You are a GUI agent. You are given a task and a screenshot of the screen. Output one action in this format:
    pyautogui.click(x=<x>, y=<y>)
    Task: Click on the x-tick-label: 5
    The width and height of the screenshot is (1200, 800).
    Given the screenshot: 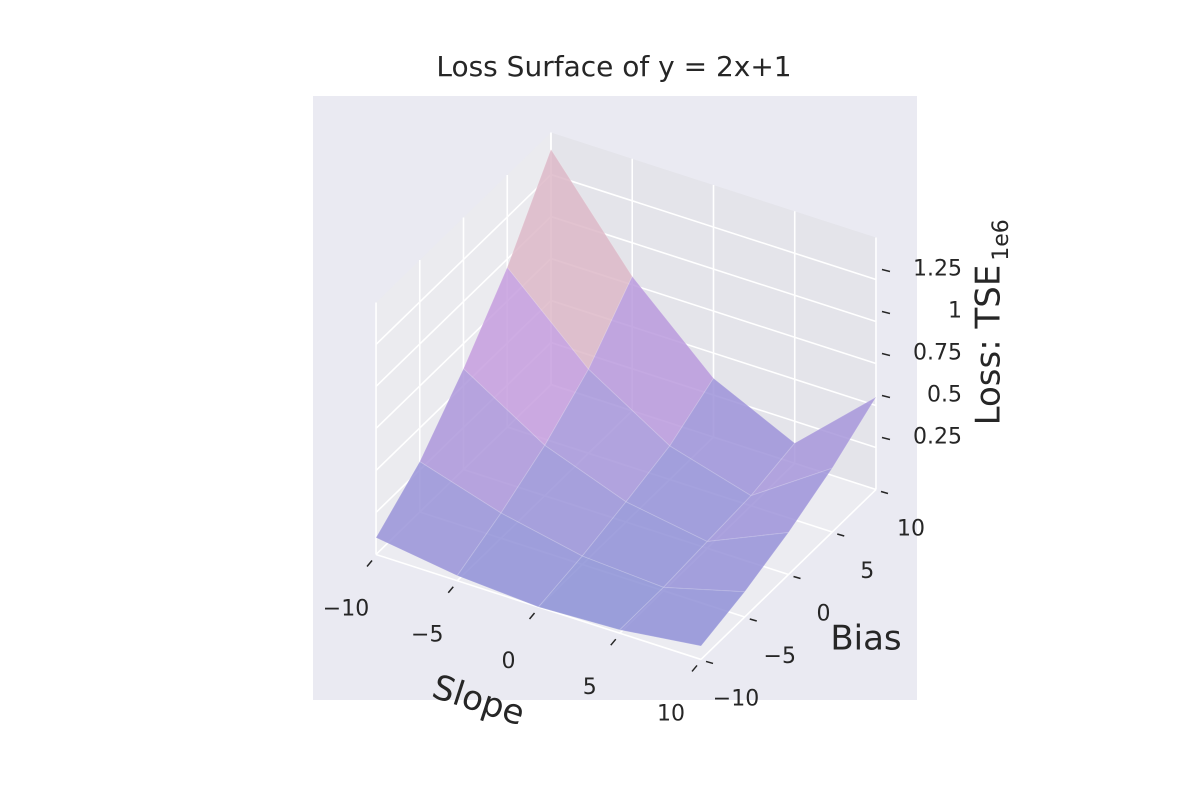 What is the action you would take?
    pyautogui.click(x=590, y=687)
    